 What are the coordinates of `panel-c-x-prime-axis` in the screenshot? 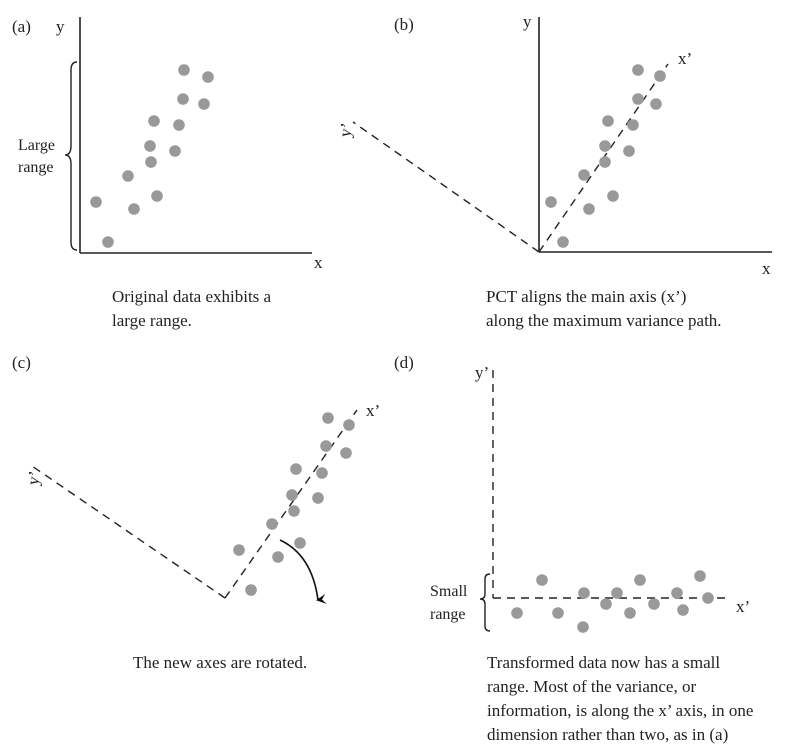 It's located at (291, 504).